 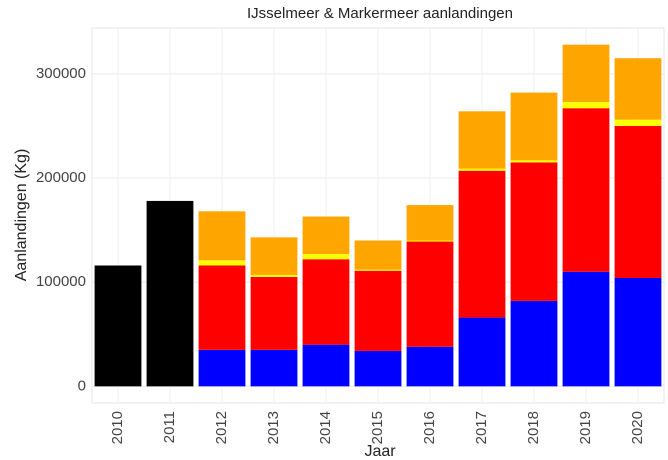 What do you see at coordinates (221, 427) in the screenshot?
I see `x-tick-label: 2012` at bounding box center [221, 427].